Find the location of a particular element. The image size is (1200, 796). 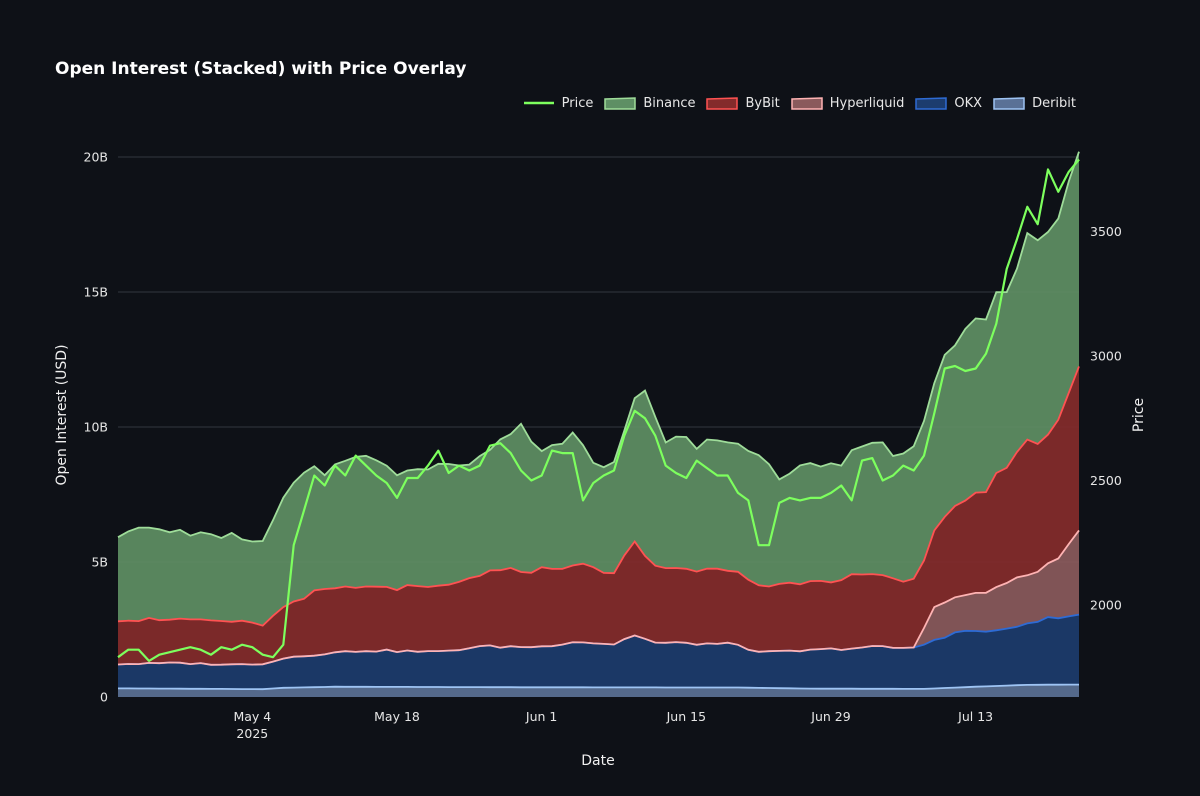

x-tick-label: Jun 29 is located at coordinates (830, 716).